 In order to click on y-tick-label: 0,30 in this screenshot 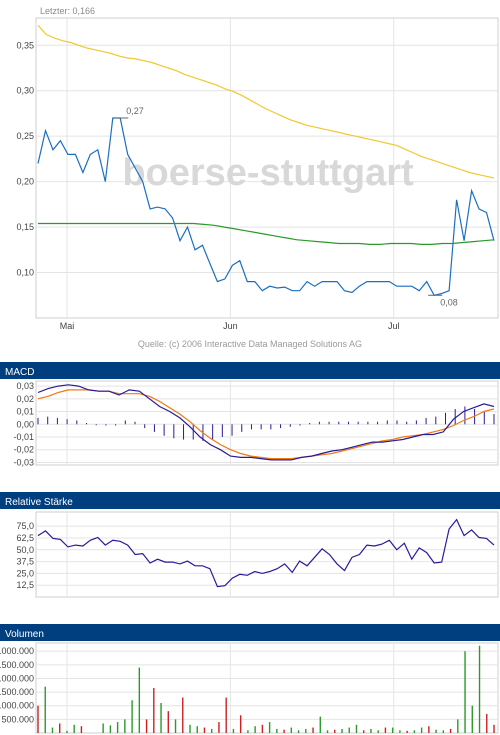, I will do `click(25, 91)`.